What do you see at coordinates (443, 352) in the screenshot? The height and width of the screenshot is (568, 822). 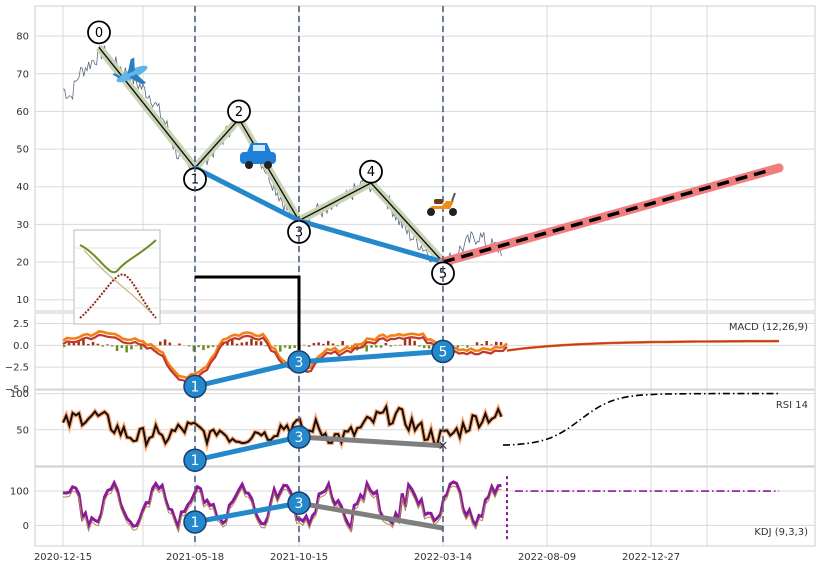 I see `macd-marker-text: 5` at bounding box center [443, 352].